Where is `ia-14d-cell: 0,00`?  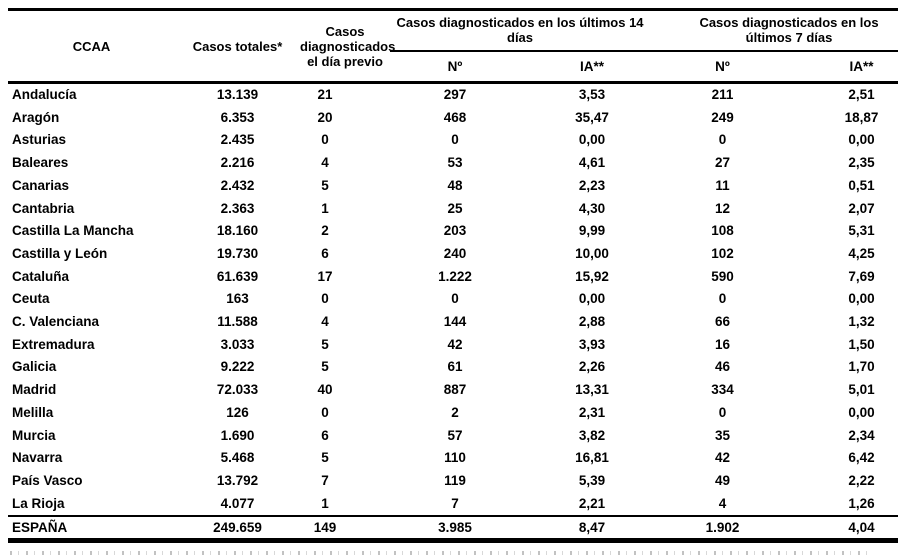
ia-14d-cell: 0,00 is located at coordinates (592, 299).